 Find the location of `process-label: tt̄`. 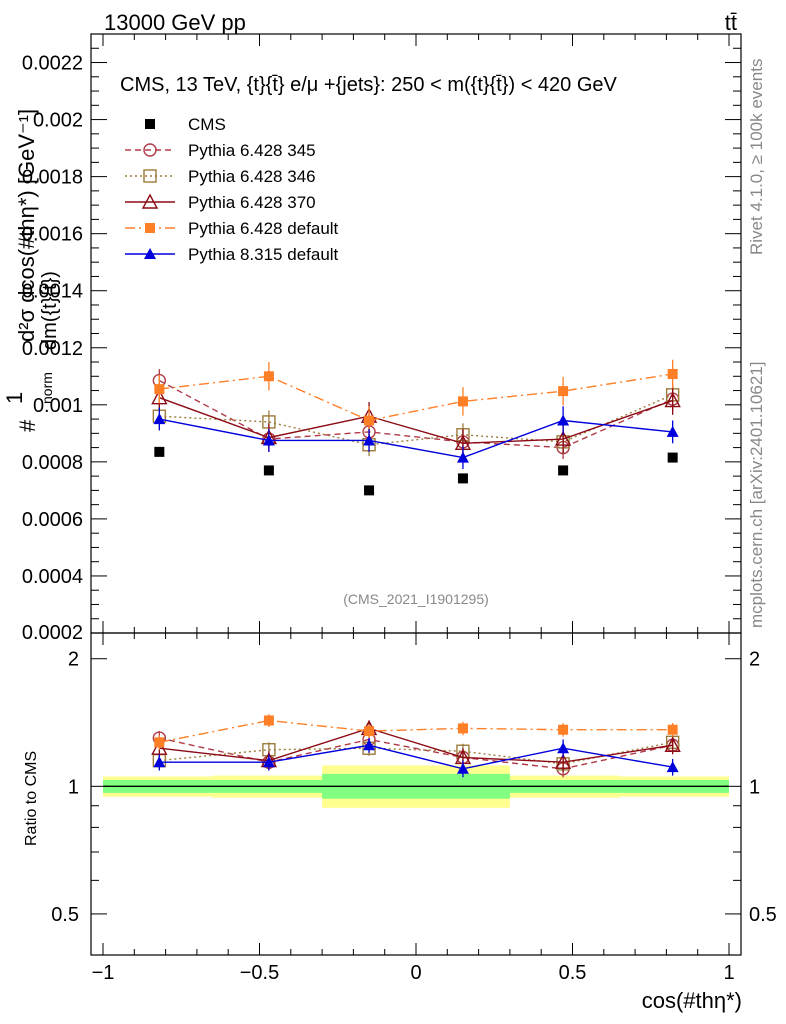

process-label: tt̄ is located at coordinates (731, 22).